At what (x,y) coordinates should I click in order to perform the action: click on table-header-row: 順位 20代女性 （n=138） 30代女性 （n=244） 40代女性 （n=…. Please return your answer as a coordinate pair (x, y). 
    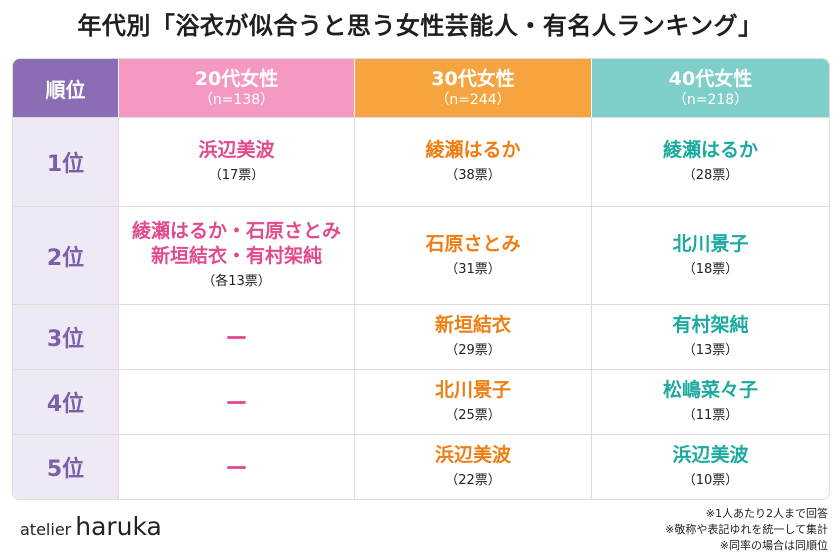
    Looking at the image, I should click on (421, 88).